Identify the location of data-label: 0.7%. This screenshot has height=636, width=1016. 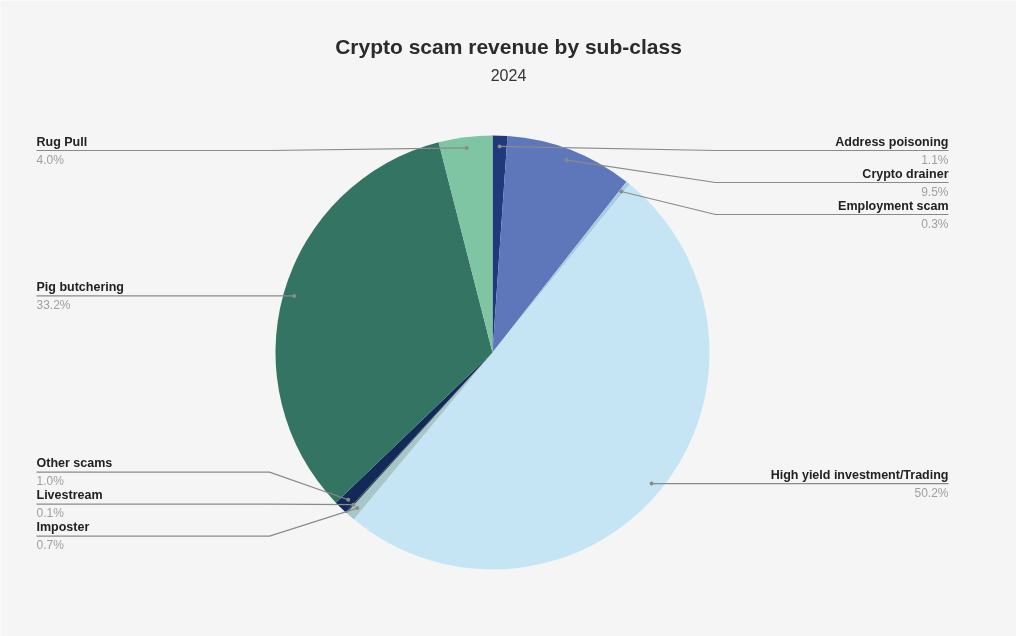
(50, 545).